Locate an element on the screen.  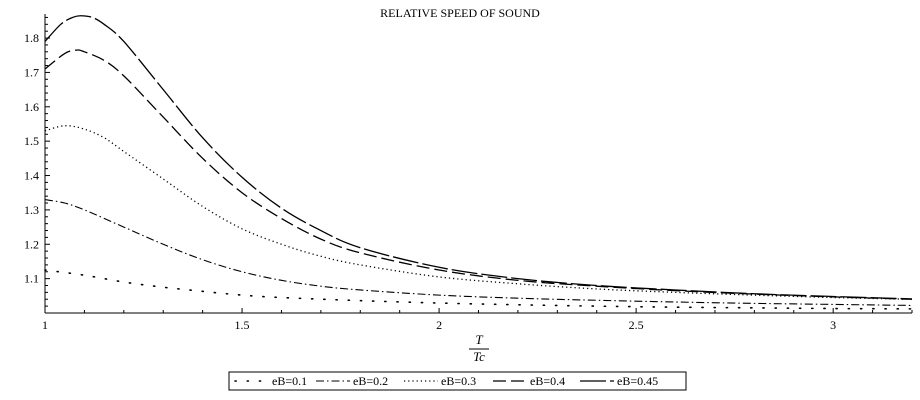
legend-box is located at coordinates (457, 381).